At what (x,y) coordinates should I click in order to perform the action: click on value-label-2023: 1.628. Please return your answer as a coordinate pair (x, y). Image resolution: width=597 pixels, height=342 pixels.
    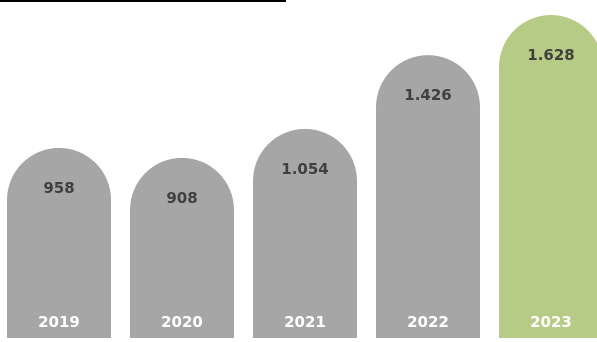
    Looking at the image, I should click on (550, 55).